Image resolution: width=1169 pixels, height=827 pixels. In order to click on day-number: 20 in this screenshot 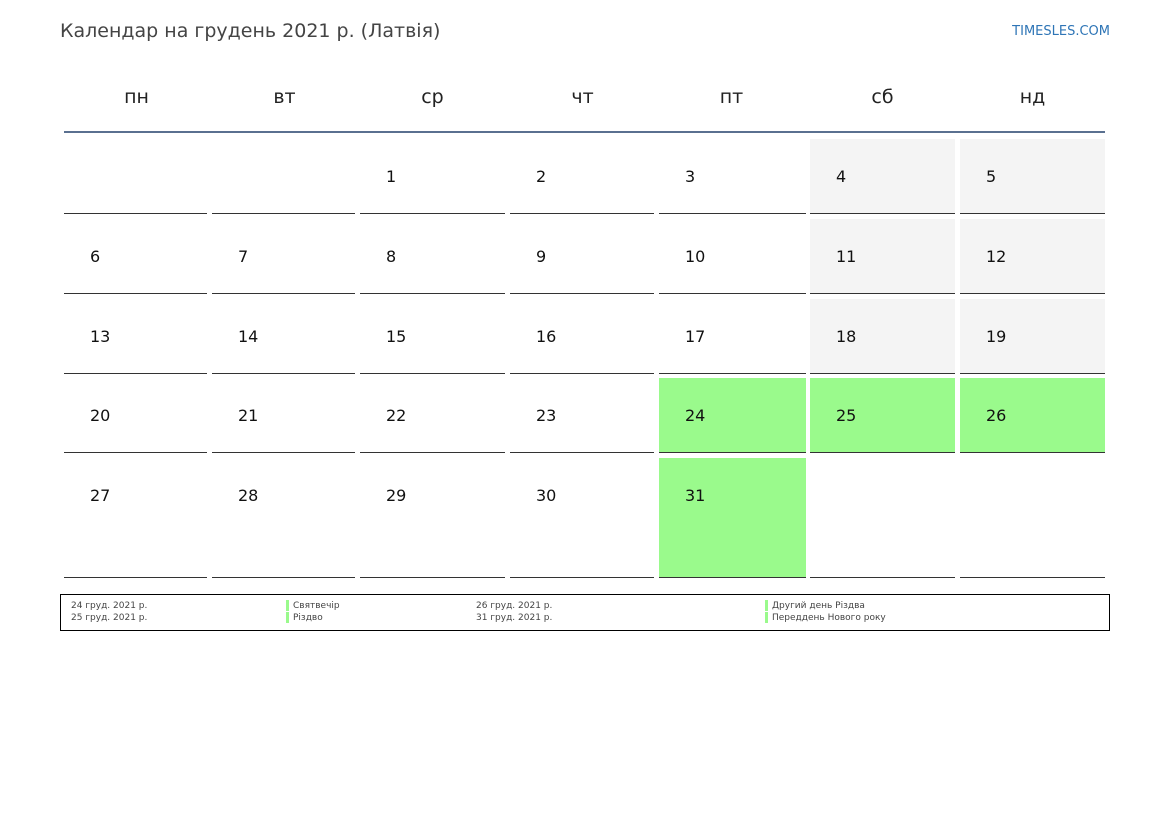, I will do `click(100, 415)`.